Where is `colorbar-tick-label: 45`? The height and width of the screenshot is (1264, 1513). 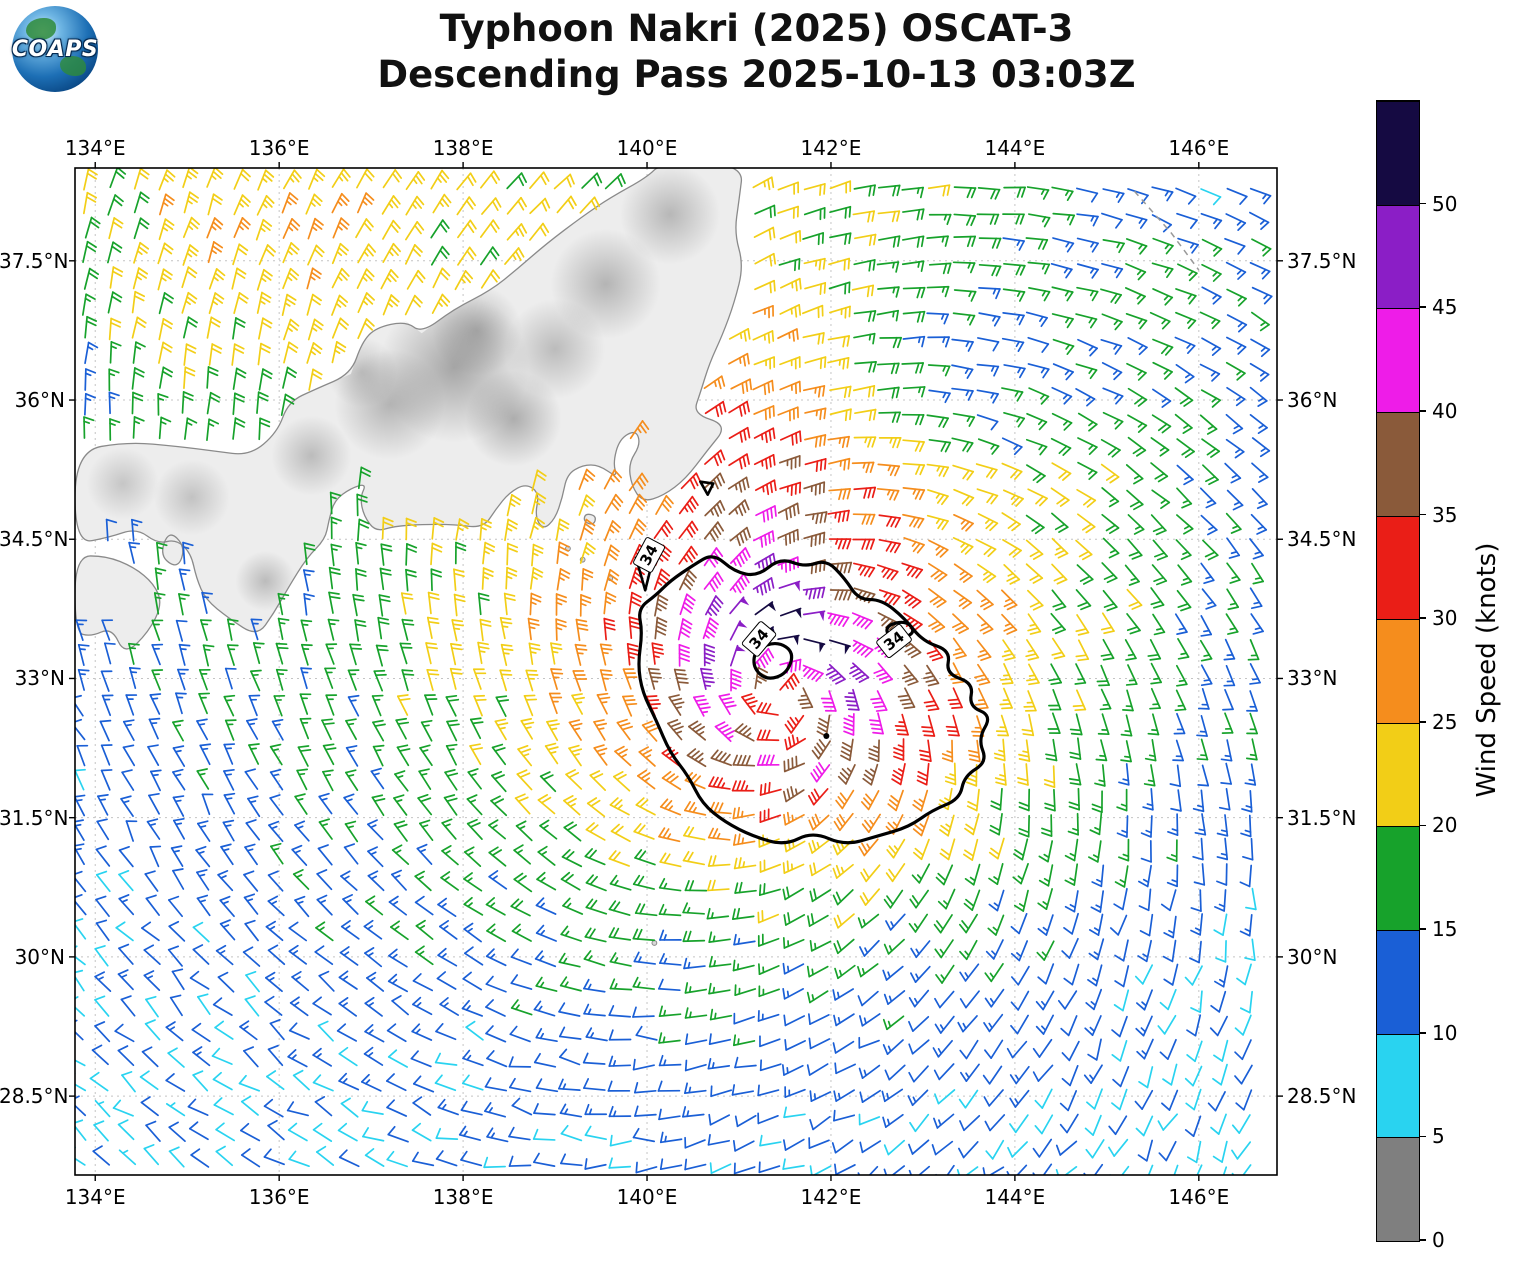
colorbar-tick-label: 45 is located at coordinates (1445, 307).